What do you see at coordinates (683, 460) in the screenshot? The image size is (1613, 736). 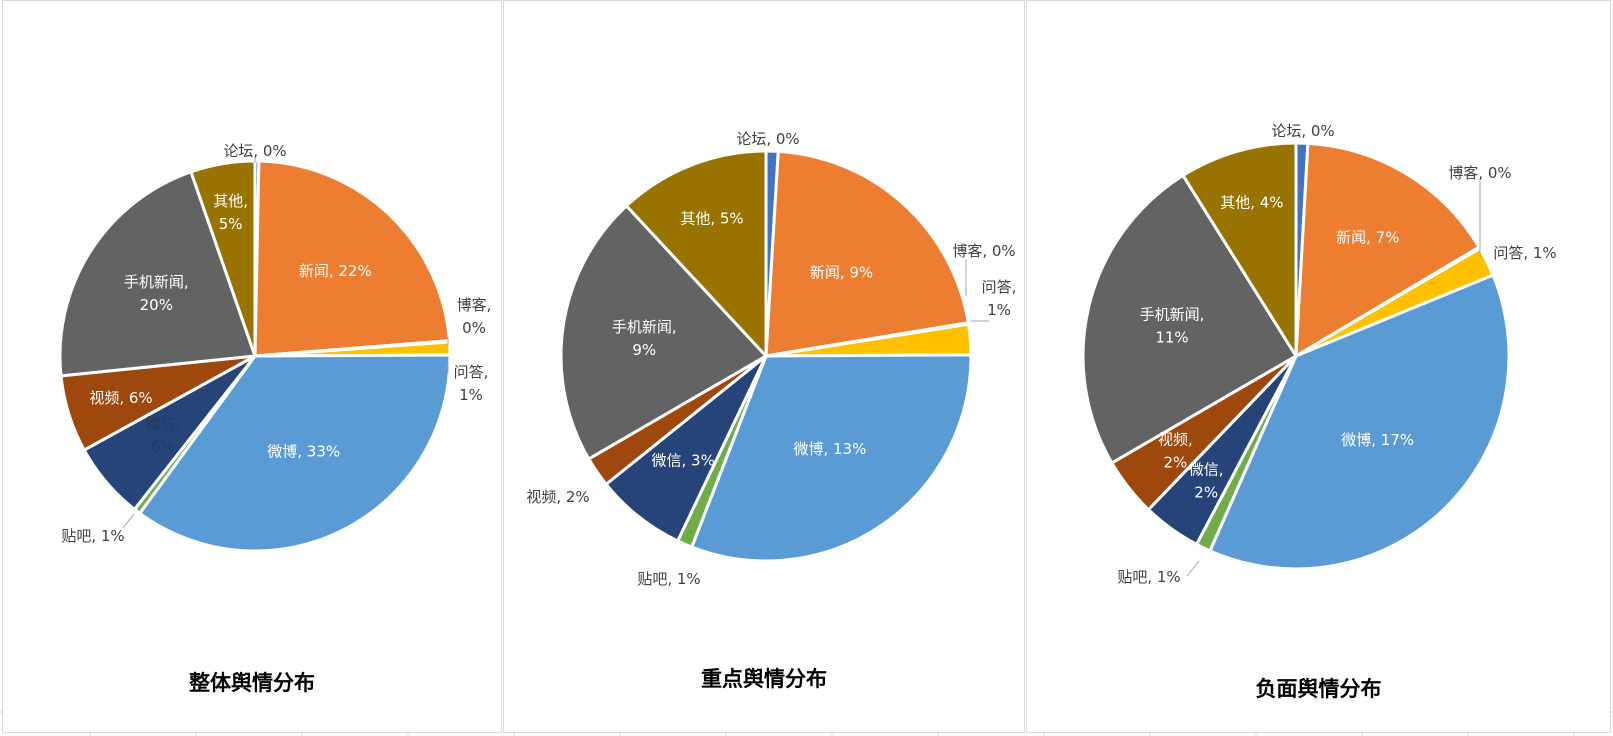 I see `data-label-微信: 微信, 3%` at bounding box center [683, 460].